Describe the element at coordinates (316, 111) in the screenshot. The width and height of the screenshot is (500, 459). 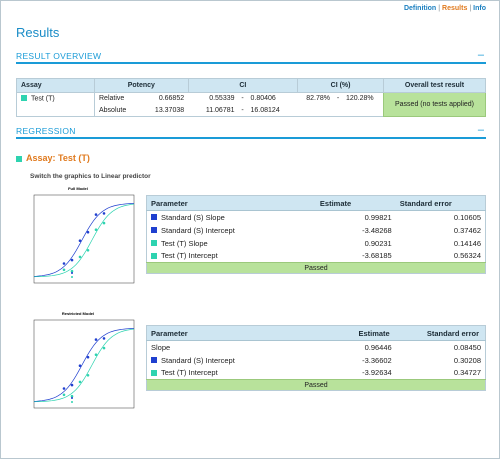
I see `ci-percent-low` at that location.